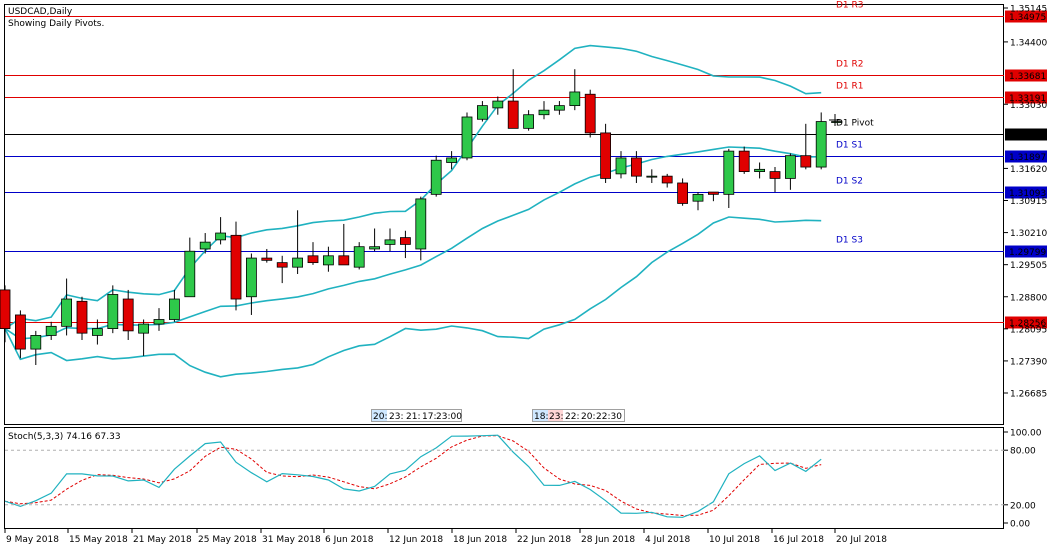 The image size is (1054, 549). Describe the element at coordinates (449, 417) in the screenshot. I see `ticker1-4: 23:00` at that location.